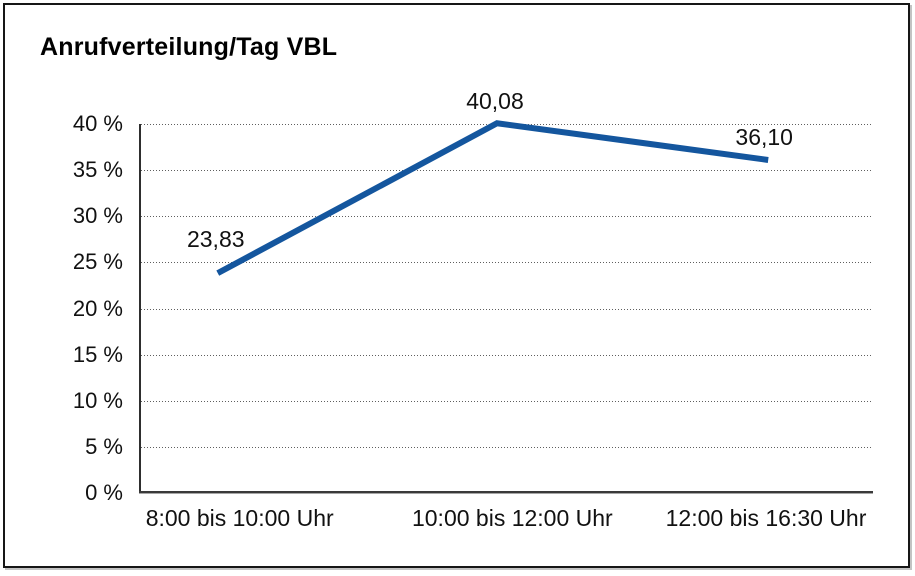 Image resolution: width=915 pixels, height=576 pixels. What do you see at coordinates (97, 400) in the screenshot?
I see `y-axis-tick-label: 10 %` at bounding box center [97, 400].